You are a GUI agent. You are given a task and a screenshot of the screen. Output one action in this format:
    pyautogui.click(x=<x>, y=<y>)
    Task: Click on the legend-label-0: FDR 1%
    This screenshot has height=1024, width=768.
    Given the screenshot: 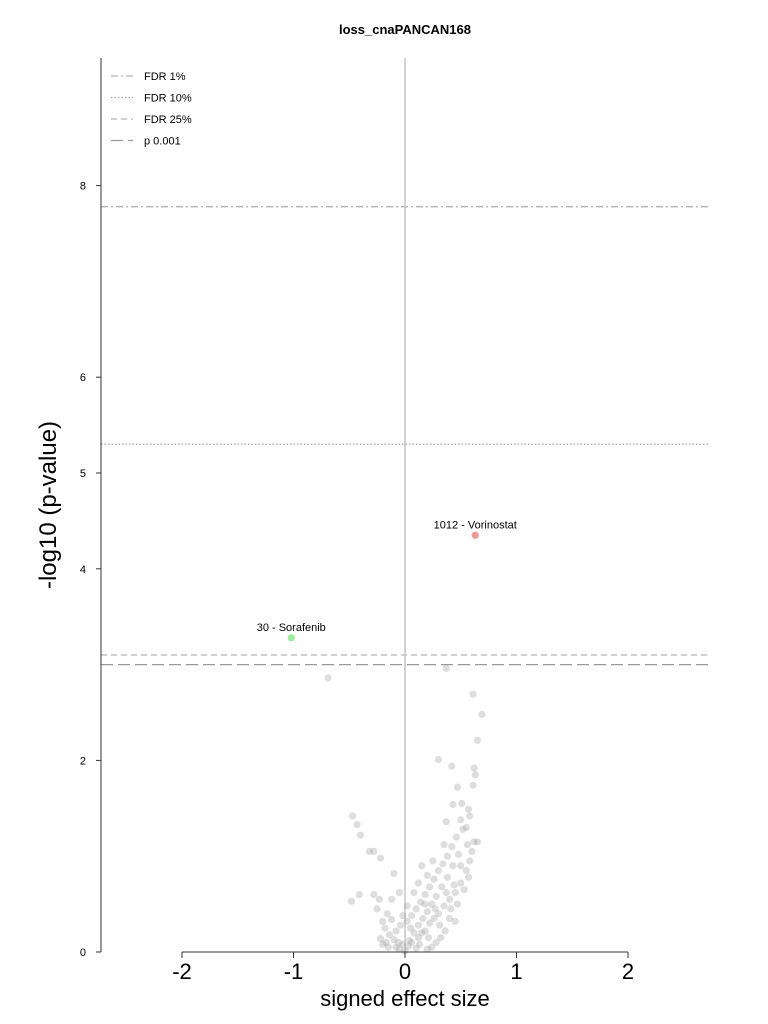 What is the action you would take?
    pyautogui.click(x=165, y=77)
    